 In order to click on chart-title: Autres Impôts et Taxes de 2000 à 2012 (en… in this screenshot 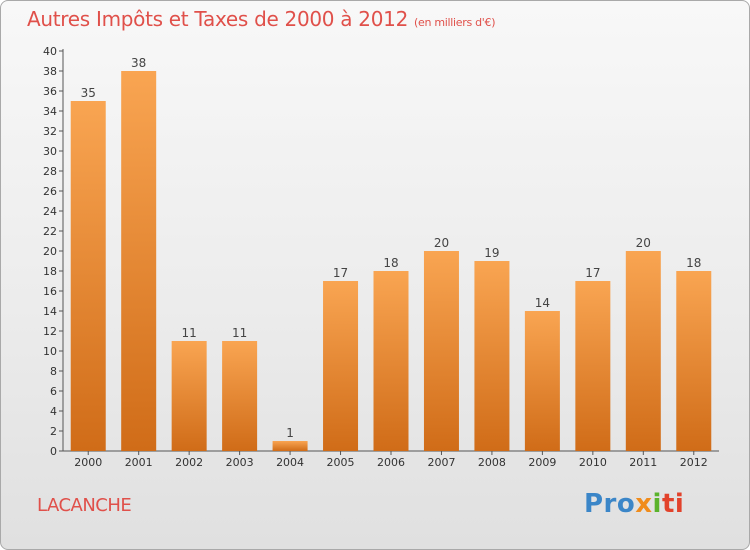, I will do `click(261, 19)`.